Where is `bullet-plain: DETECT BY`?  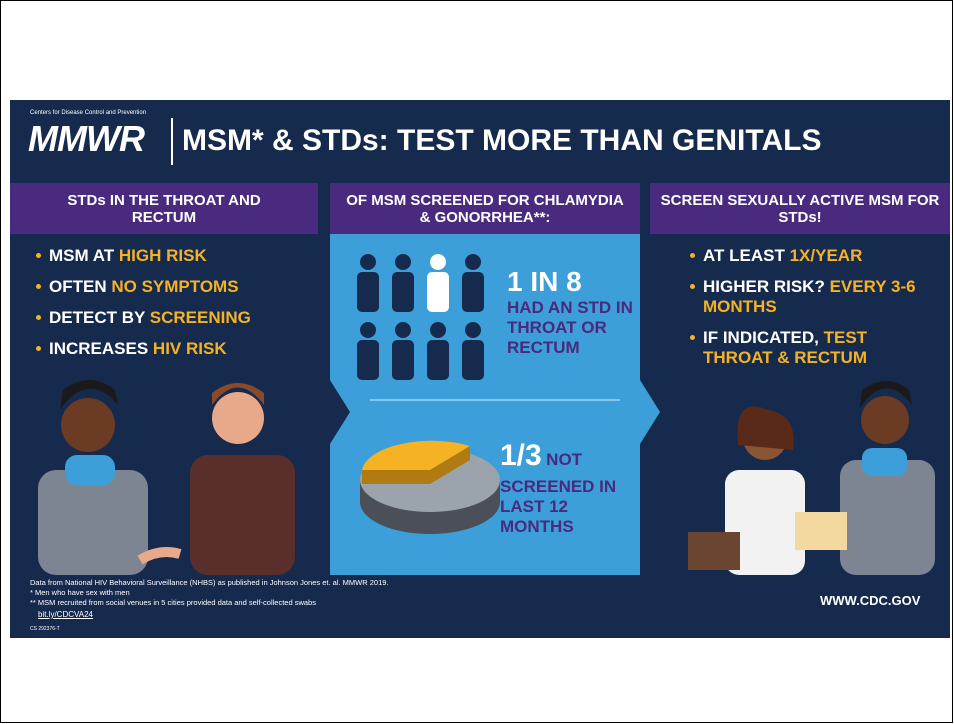 bullet-plain: DETECT BY is located at coordinates (97, 317).